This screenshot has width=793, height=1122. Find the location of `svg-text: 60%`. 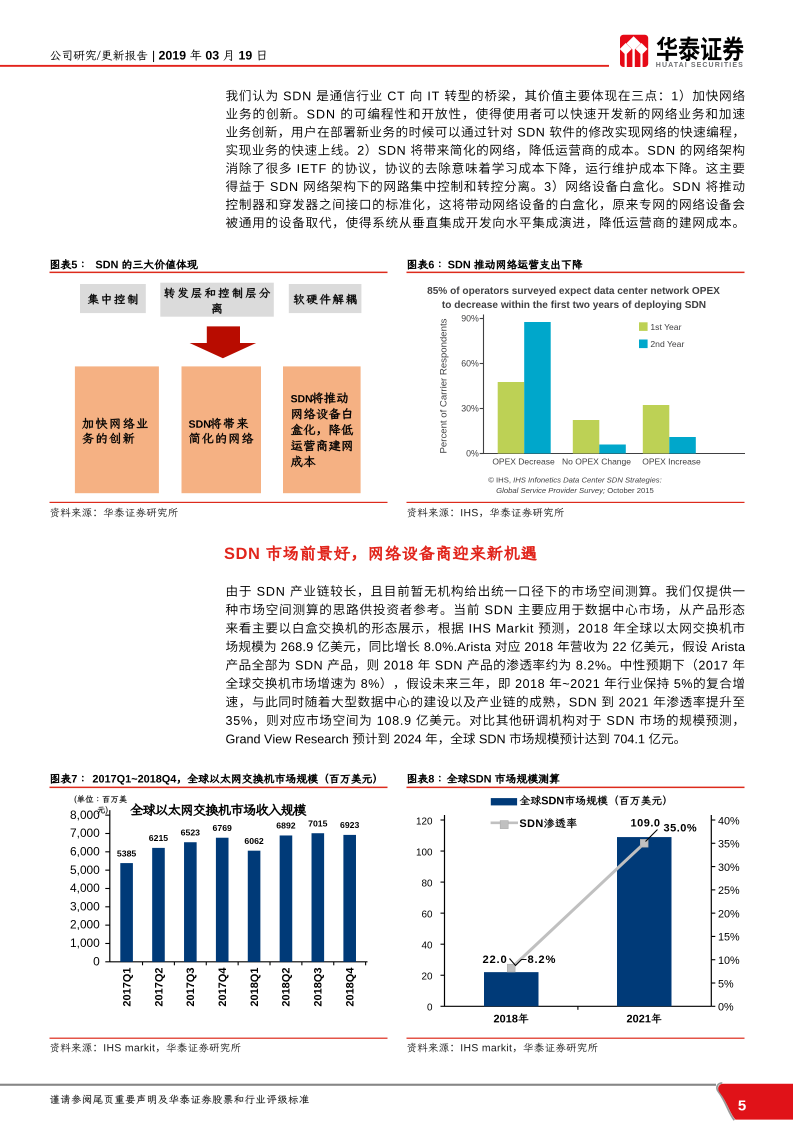

svg-text: 60% is located at coordinates (470, 364).